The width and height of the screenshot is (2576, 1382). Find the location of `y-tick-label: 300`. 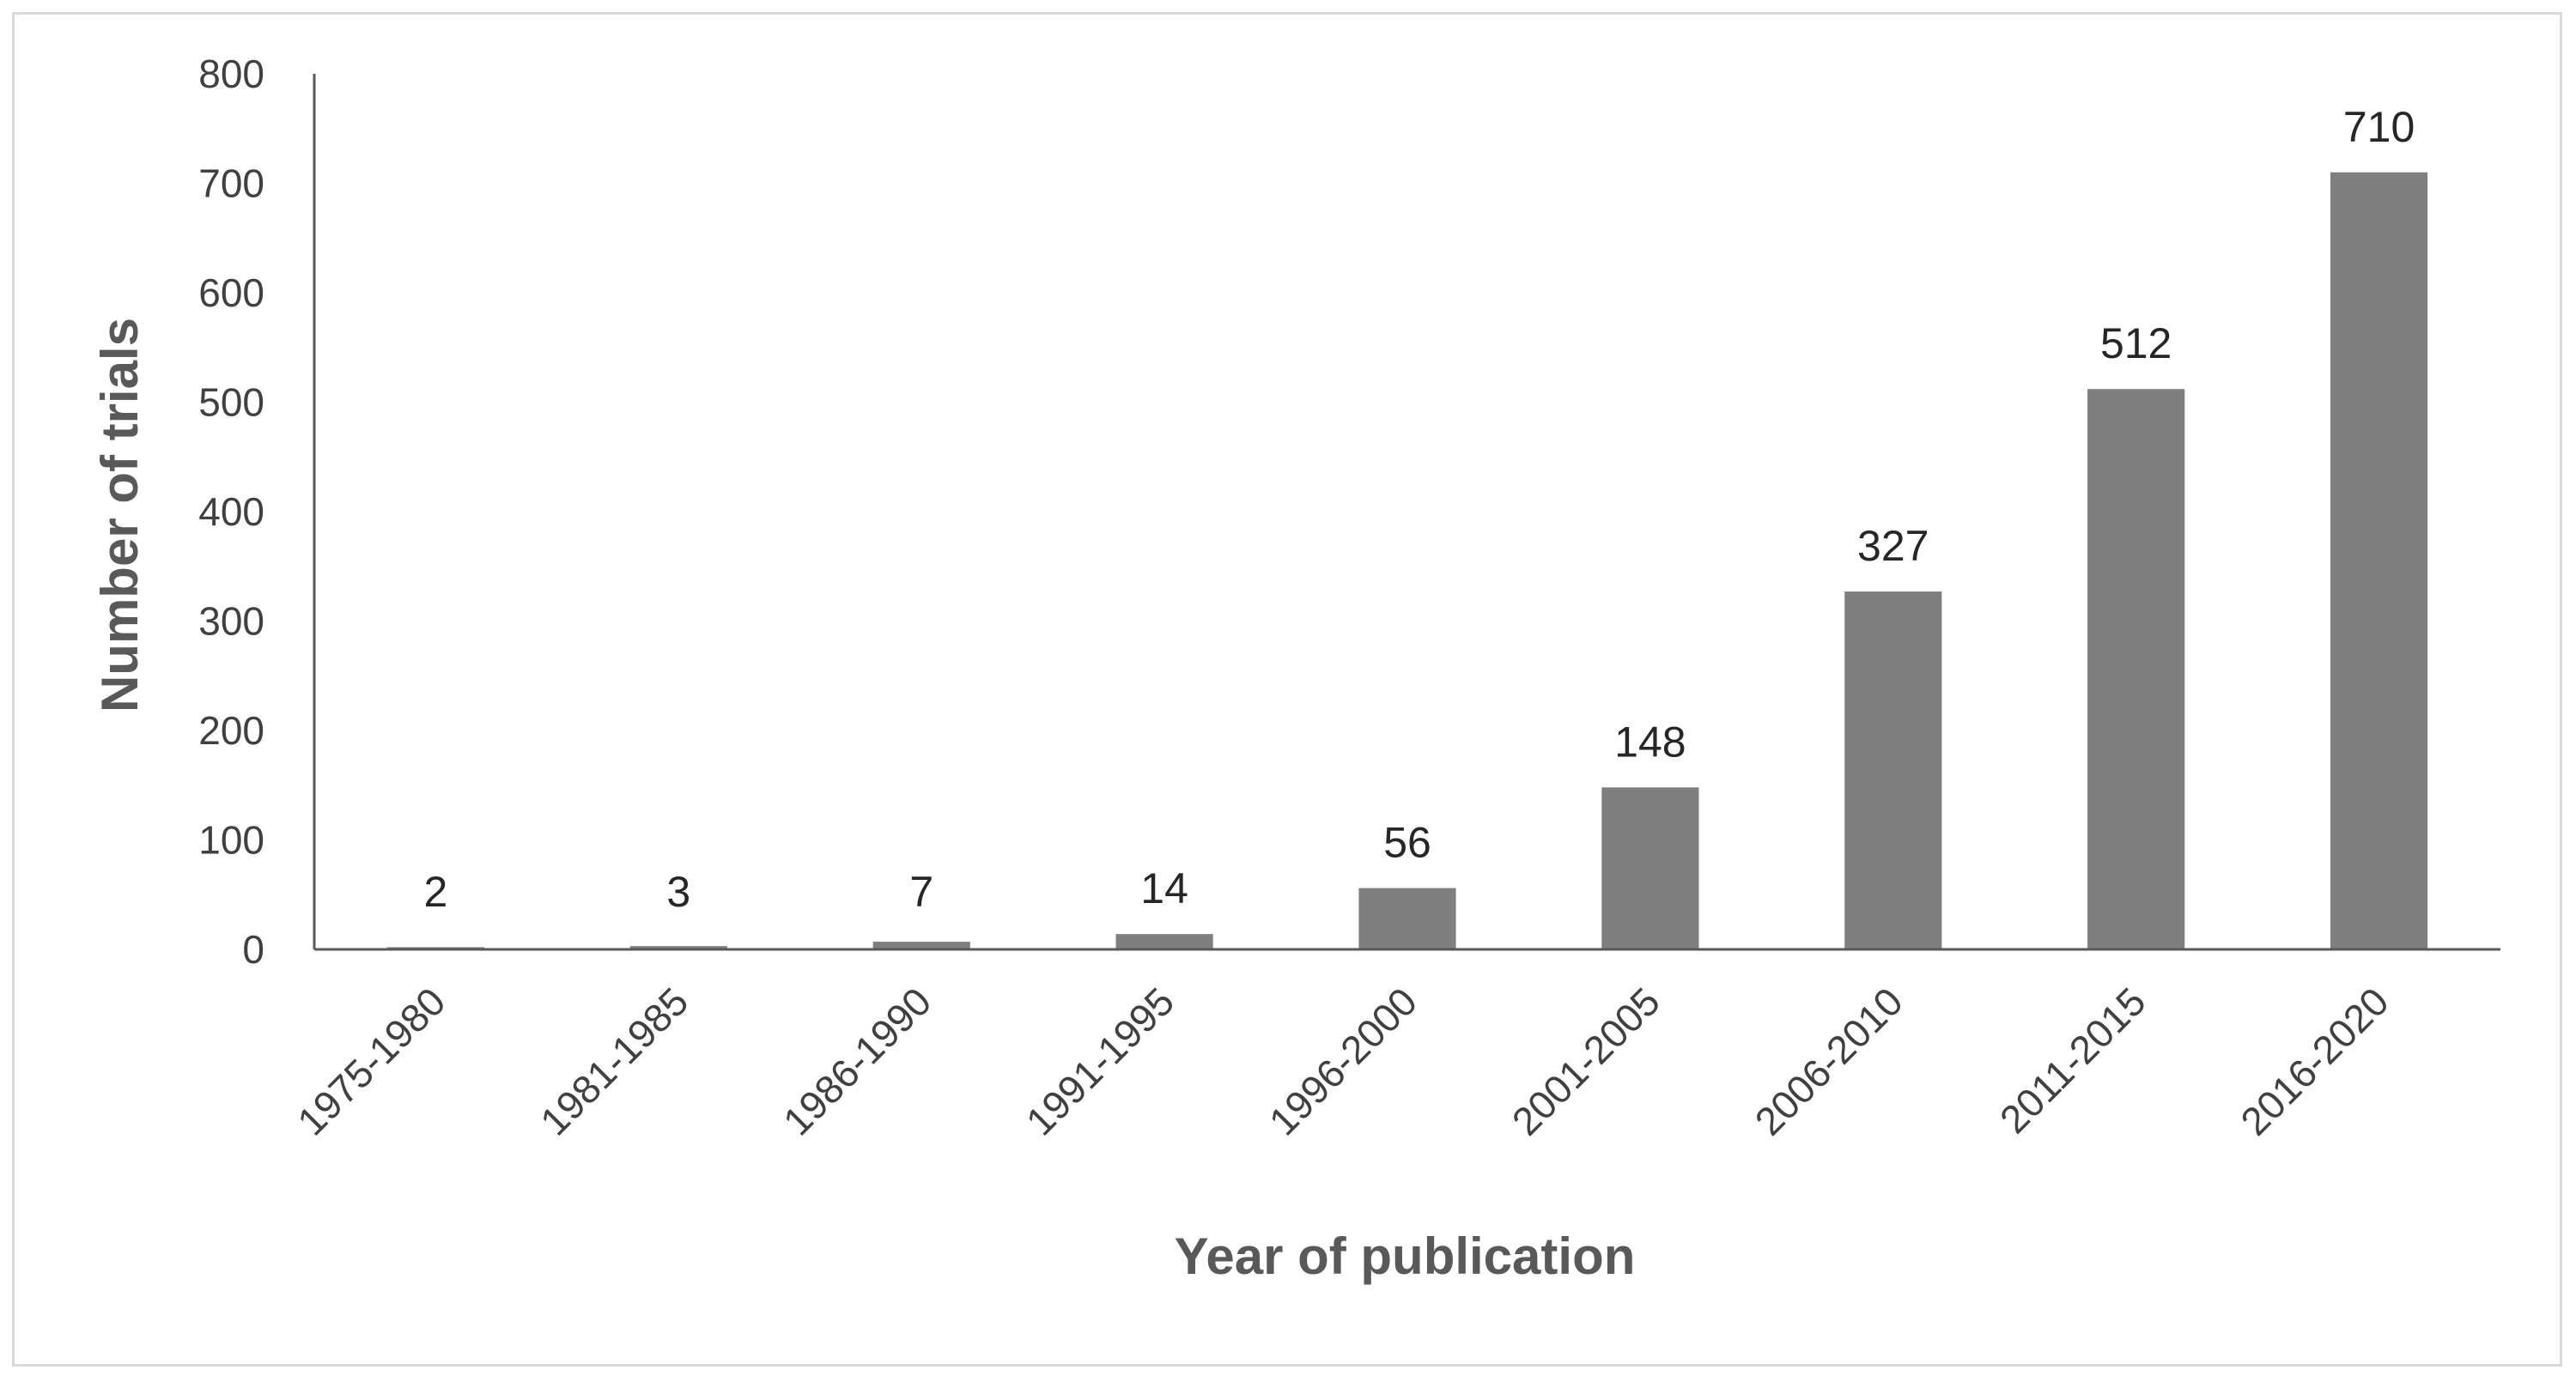

y-tick-label: 300 is located at coordinates (231, 621).